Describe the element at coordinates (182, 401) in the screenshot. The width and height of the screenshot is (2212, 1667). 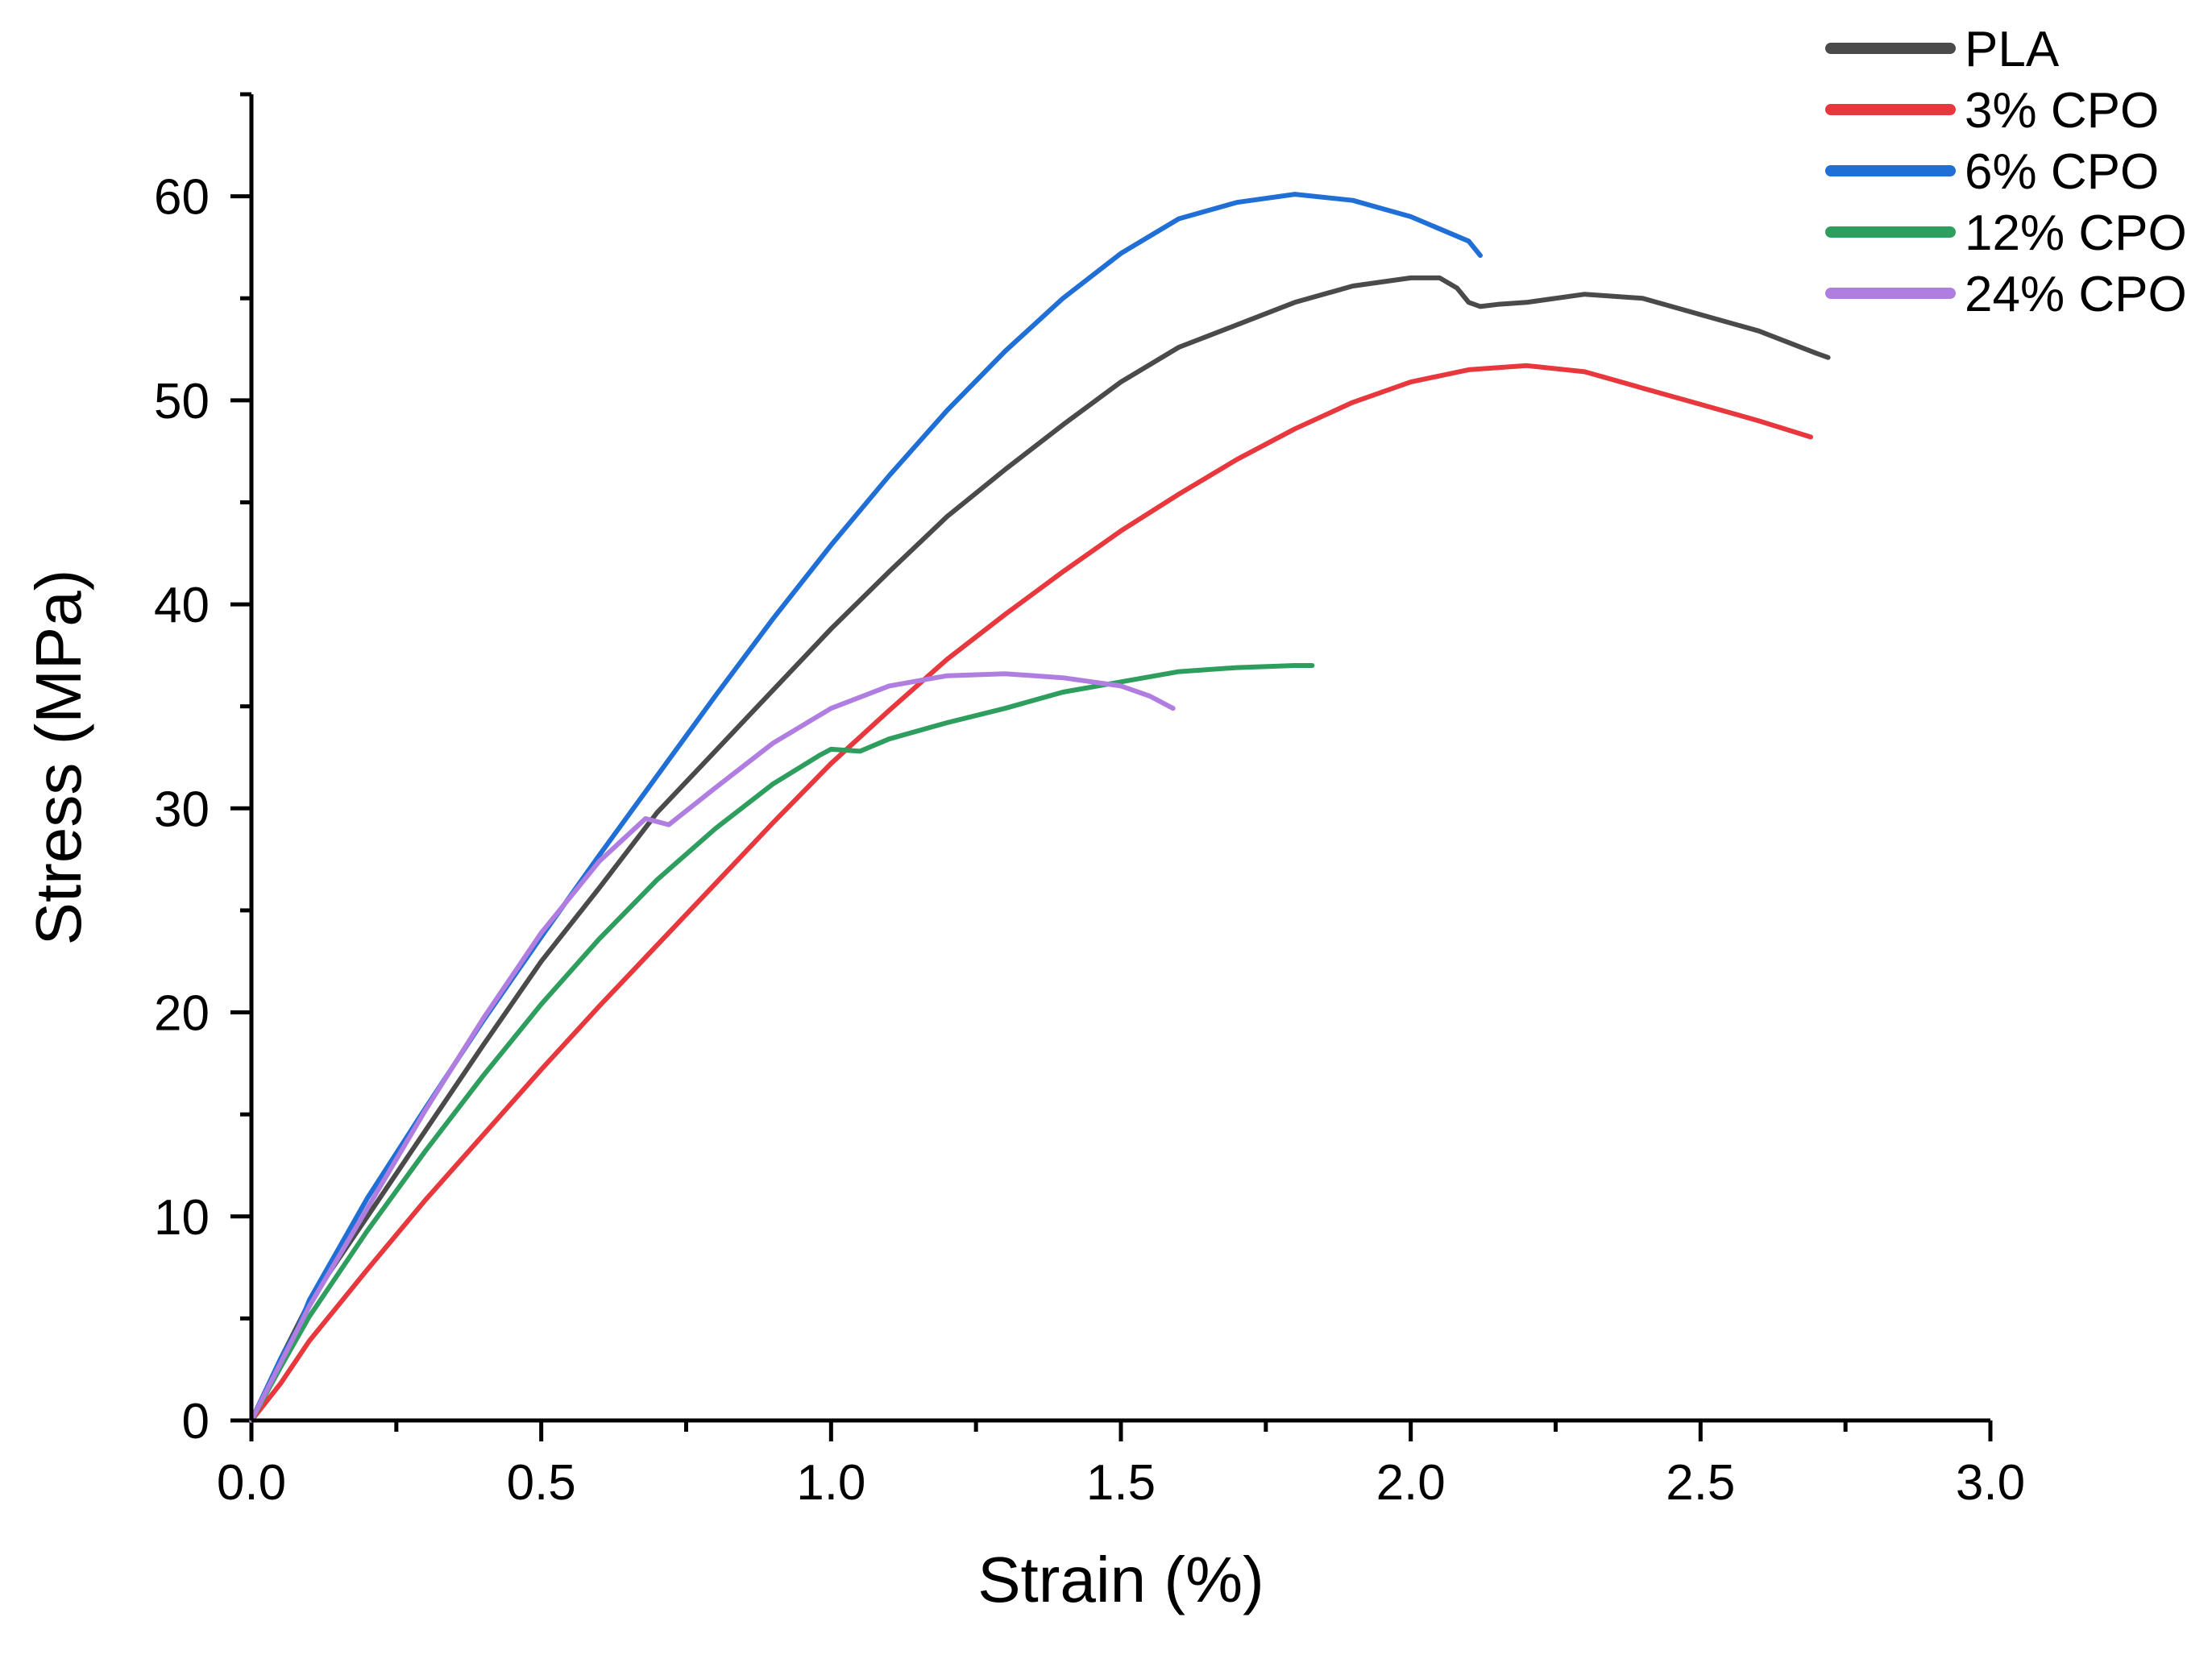
I see `y-tick-label: 50` at that location.